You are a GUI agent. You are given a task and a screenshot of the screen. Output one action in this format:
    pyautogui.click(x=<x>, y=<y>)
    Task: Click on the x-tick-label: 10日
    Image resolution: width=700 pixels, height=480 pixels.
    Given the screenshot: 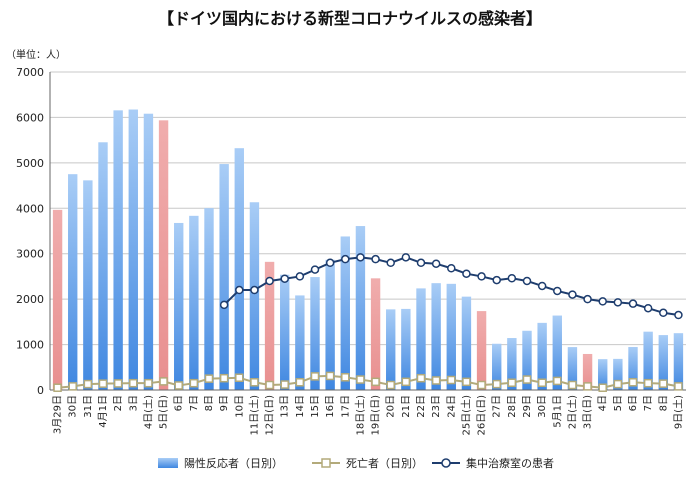 What is the action you would take?
    pyautogui.click(x=239, y=406)
    